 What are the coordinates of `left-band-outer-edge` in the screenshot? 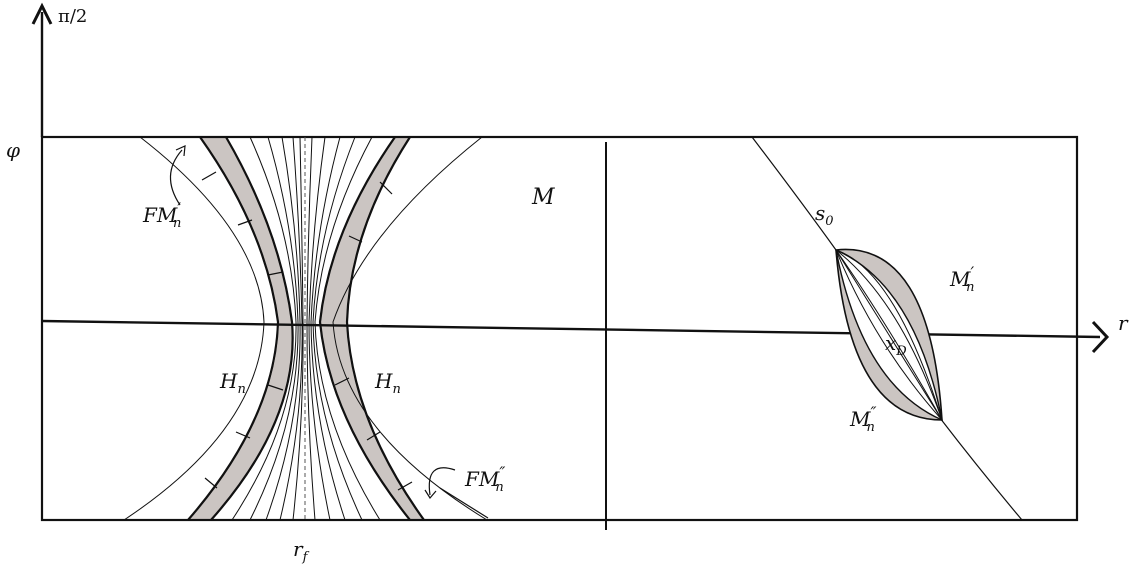 It's located at (252, 328).